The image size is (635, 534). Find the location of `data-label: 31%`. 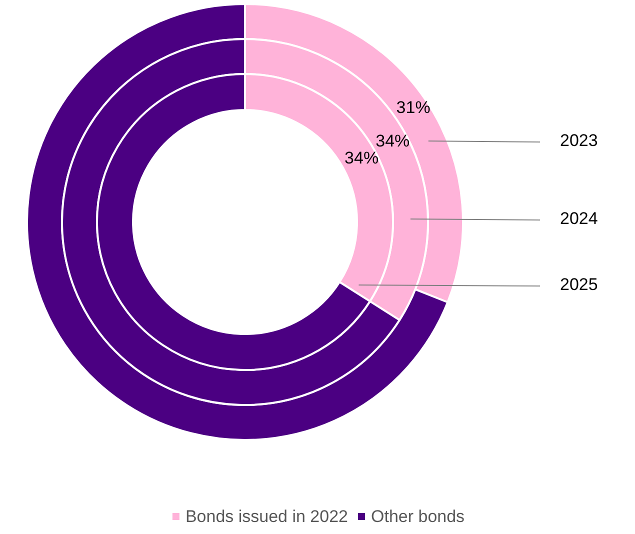

data-label: 31% is located at coordinates (413, 108).